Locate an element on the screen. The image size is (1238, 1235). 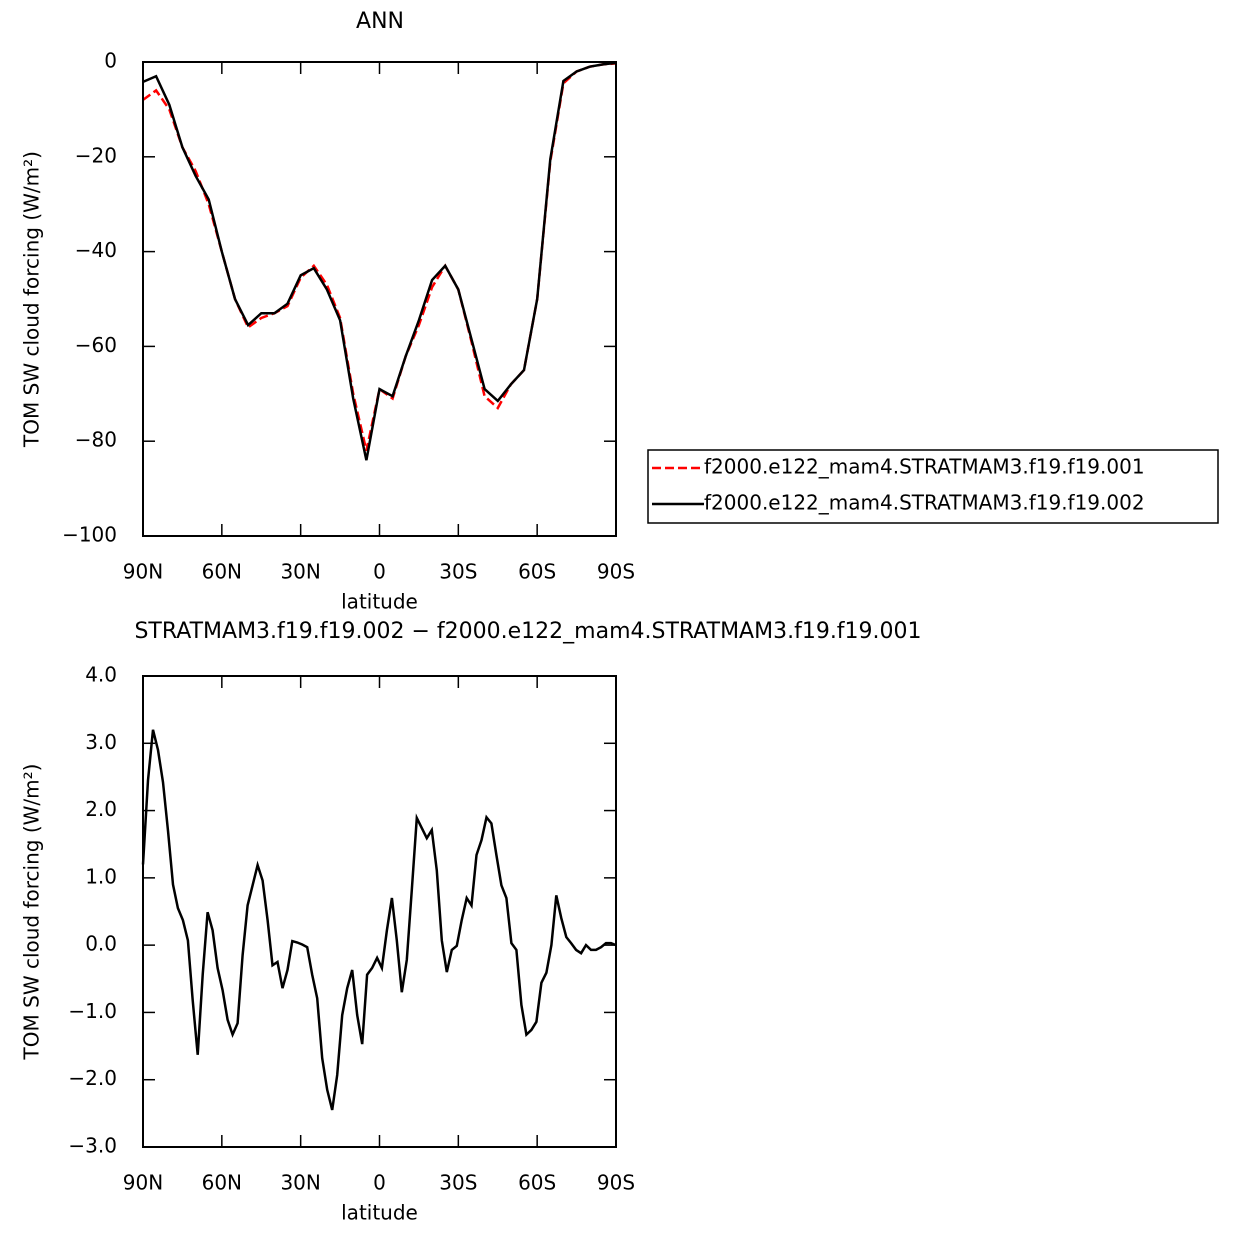
y-tick-label: −100 is located at coordinates (89, 535).